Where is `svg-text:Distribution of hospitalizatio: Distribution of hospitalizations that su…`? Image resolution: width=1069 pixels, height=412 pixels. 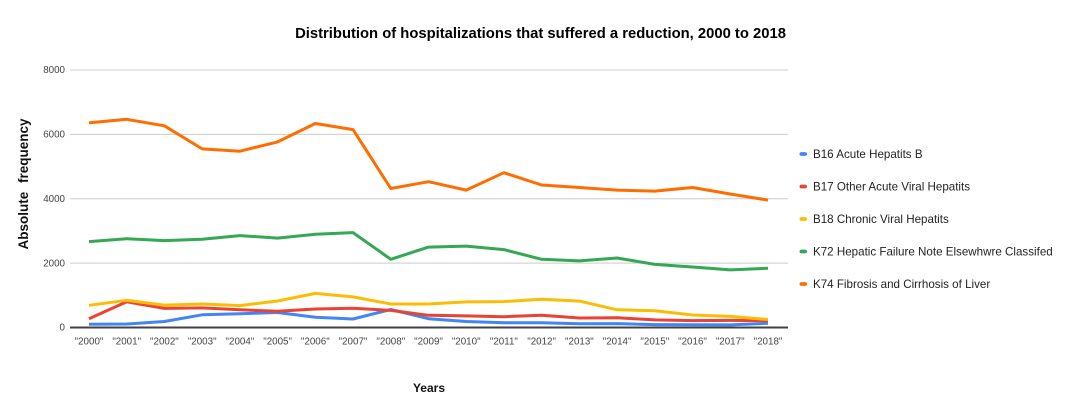
svg-text:Distribution of hospitalizatio: Distribution of hospitalizations that su… is located at coordinates (540, 34).